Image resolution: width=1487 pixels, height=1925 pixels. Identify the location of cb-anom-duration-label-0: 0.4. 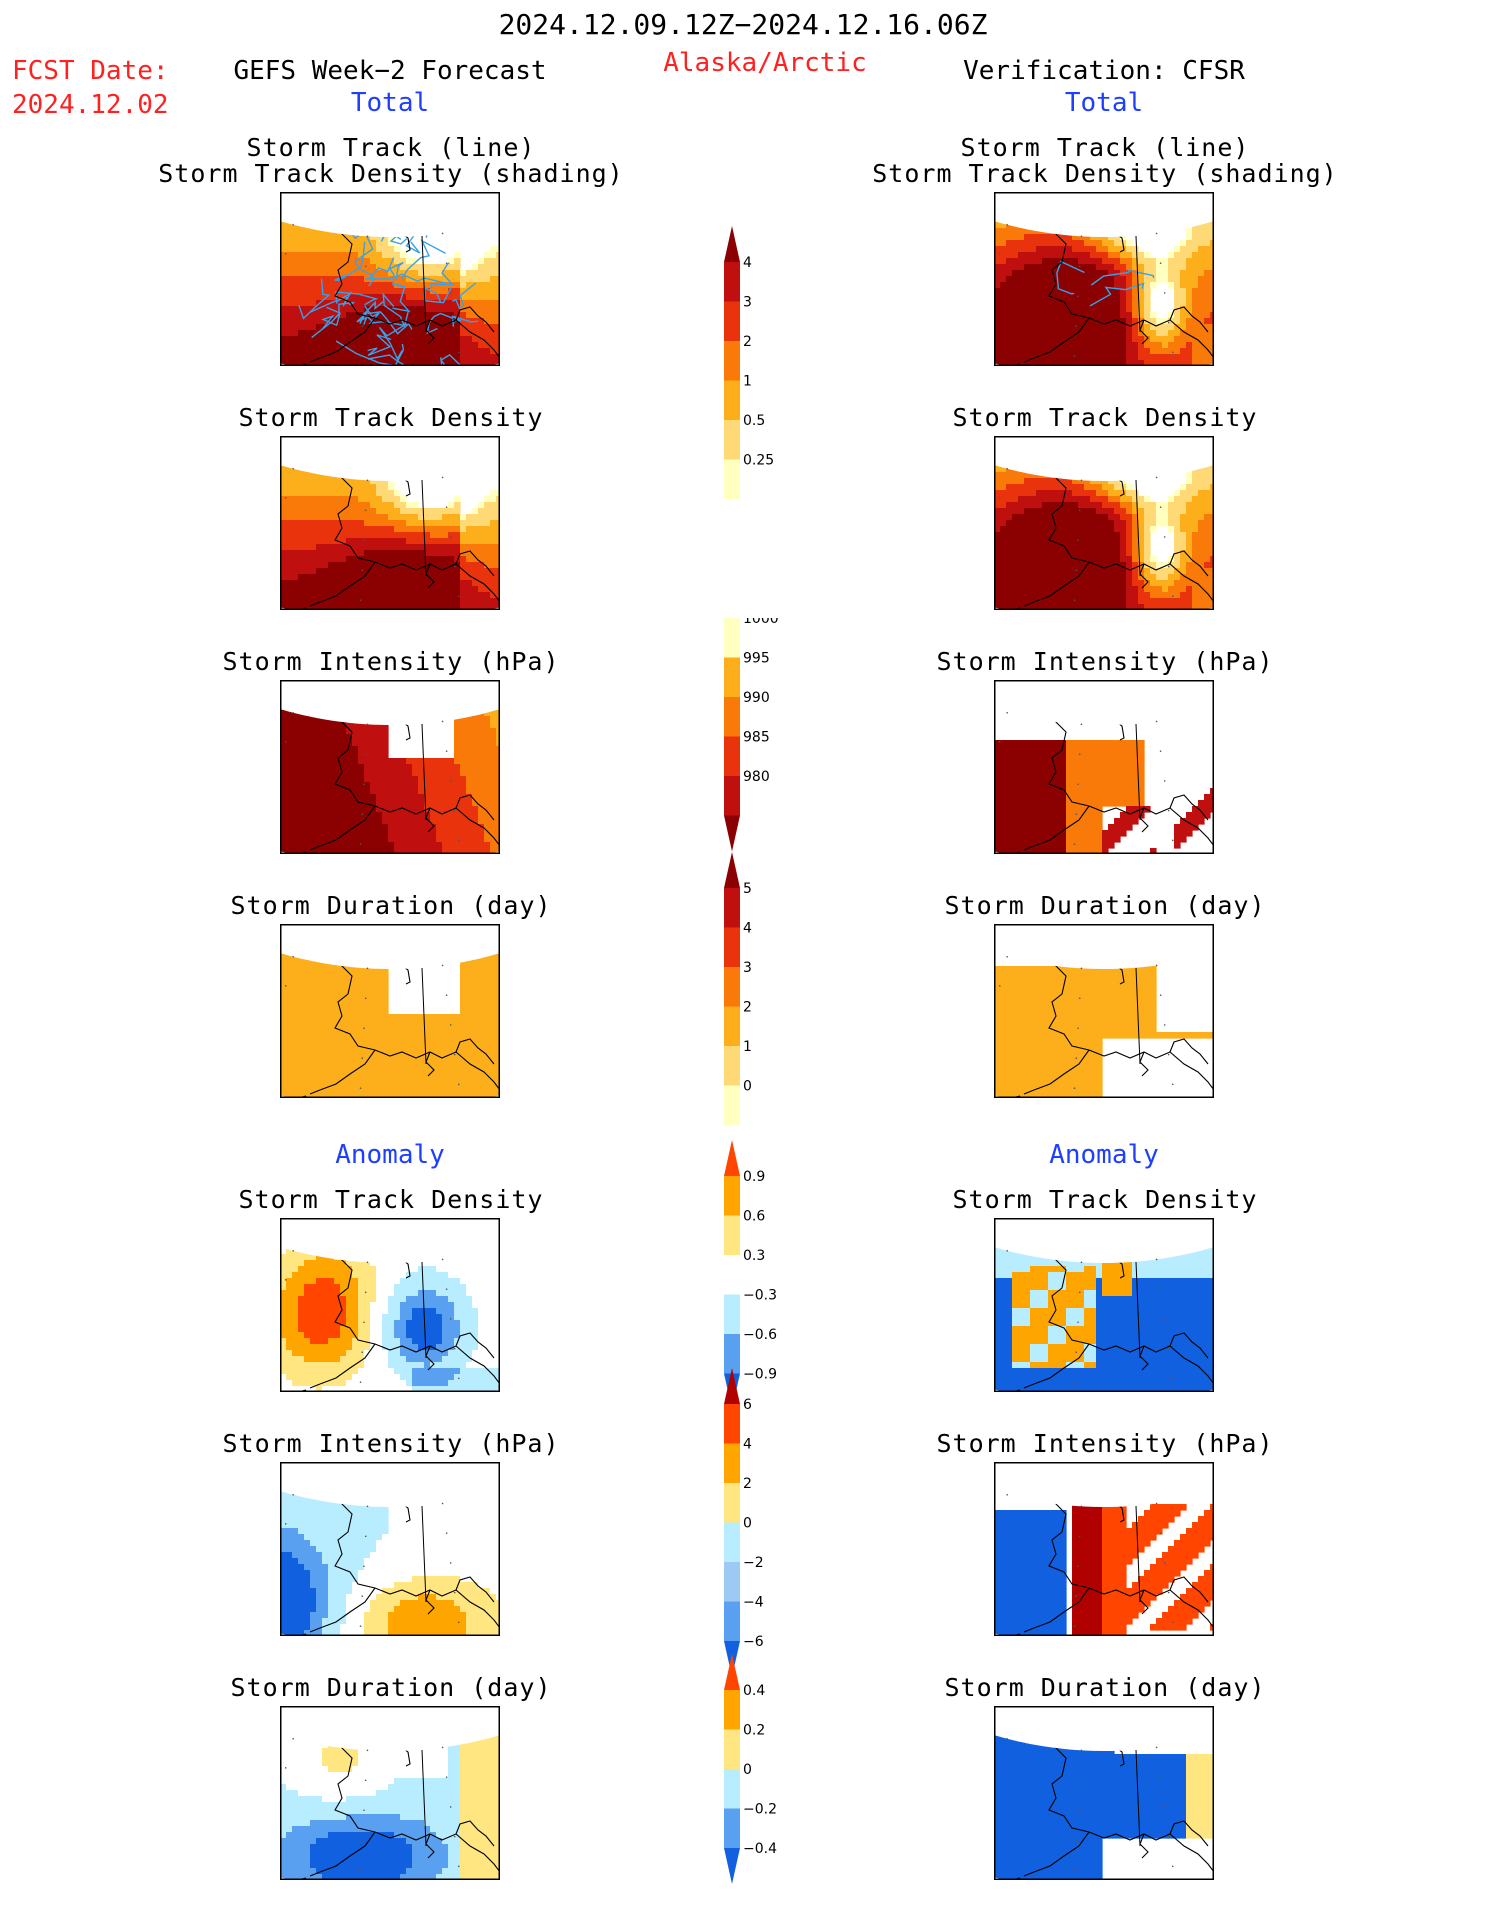
(754, 1691).